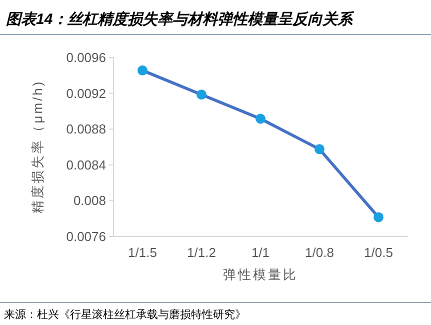 Image resolution: width=431 pixels, height=325 pixels. I want to click on x-tick-label: 1/1.2, so click(201, 252).